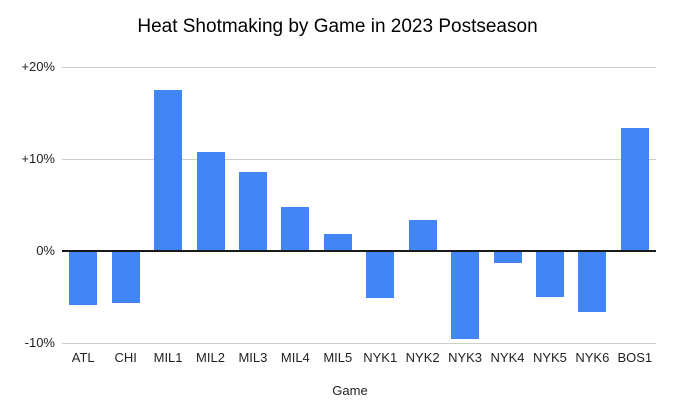 The image size is (675, 418). I want to click on bar-mil2, so click(210, 201).